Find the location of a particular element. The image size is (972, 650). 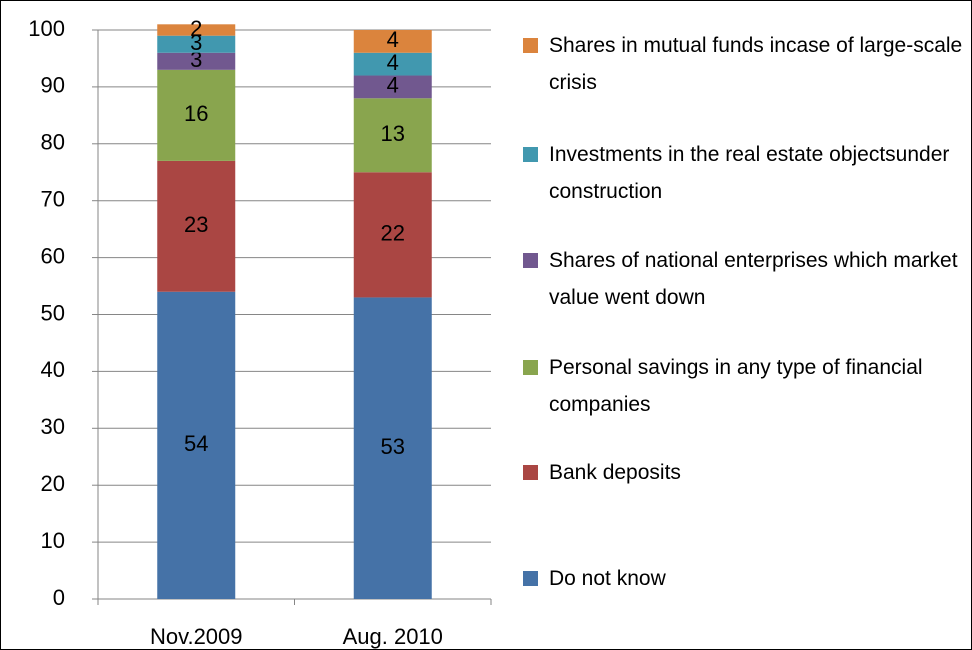

y-tick-label: 70 is located at coordinates (53, 199).